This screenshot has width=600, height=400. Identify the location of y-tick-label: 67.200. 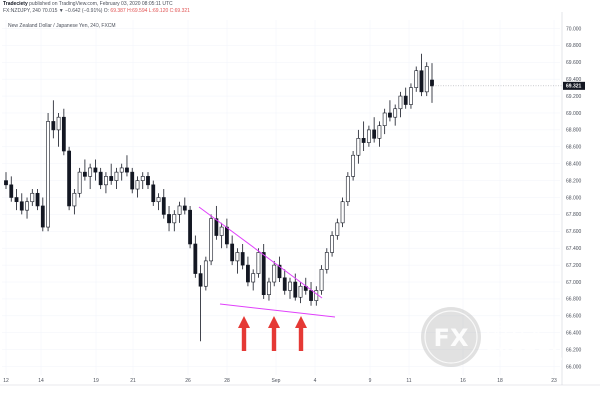
(574, 266).